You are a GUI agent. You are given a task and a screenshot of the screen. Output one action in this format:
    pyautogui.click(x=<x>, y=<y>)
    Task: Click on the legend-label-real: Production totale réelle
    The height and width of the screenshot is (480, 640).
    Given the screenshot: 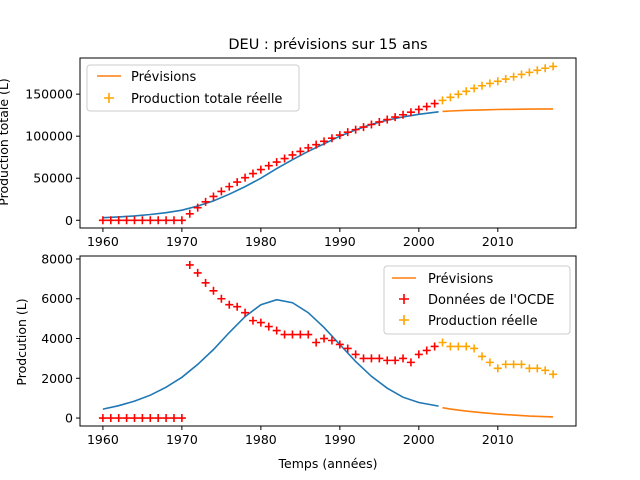 What is the action you would take?
    pyautogui.click(x=206, y=99)
    